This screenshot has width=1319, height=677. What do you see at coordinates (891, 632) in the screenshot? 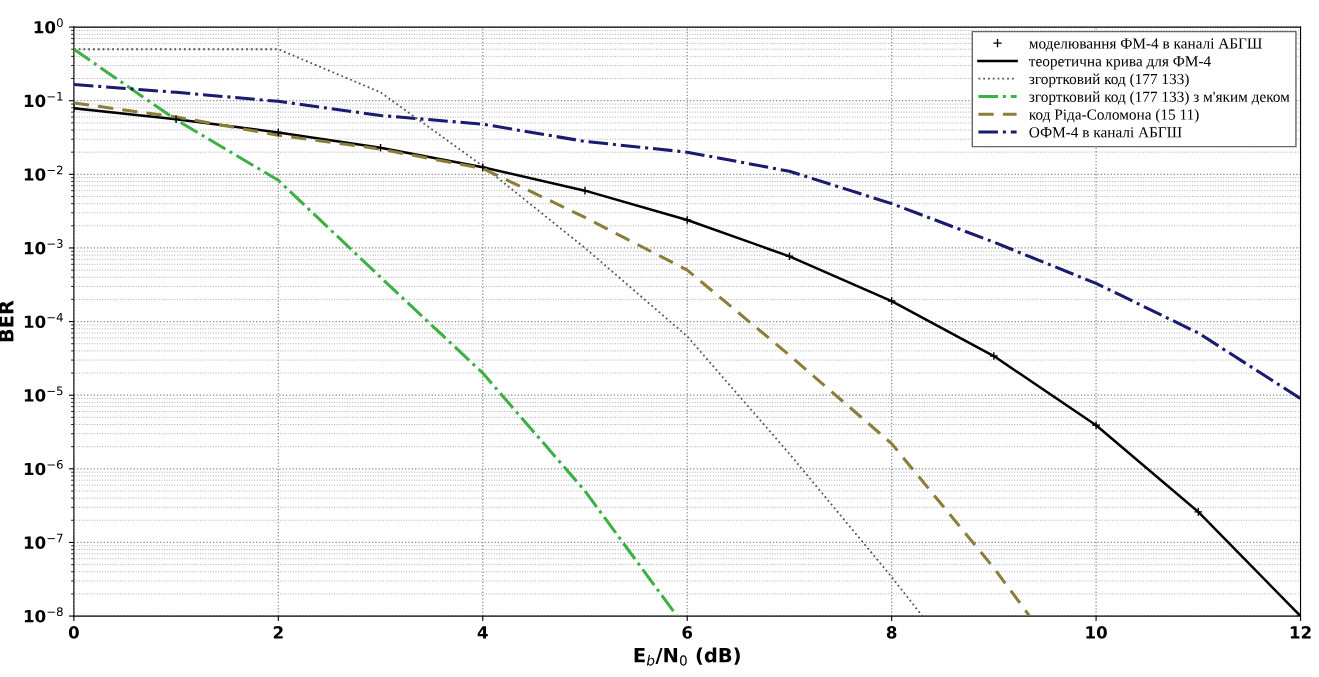
I see `x-tick-label: 8` at bounding box center [891, 632].